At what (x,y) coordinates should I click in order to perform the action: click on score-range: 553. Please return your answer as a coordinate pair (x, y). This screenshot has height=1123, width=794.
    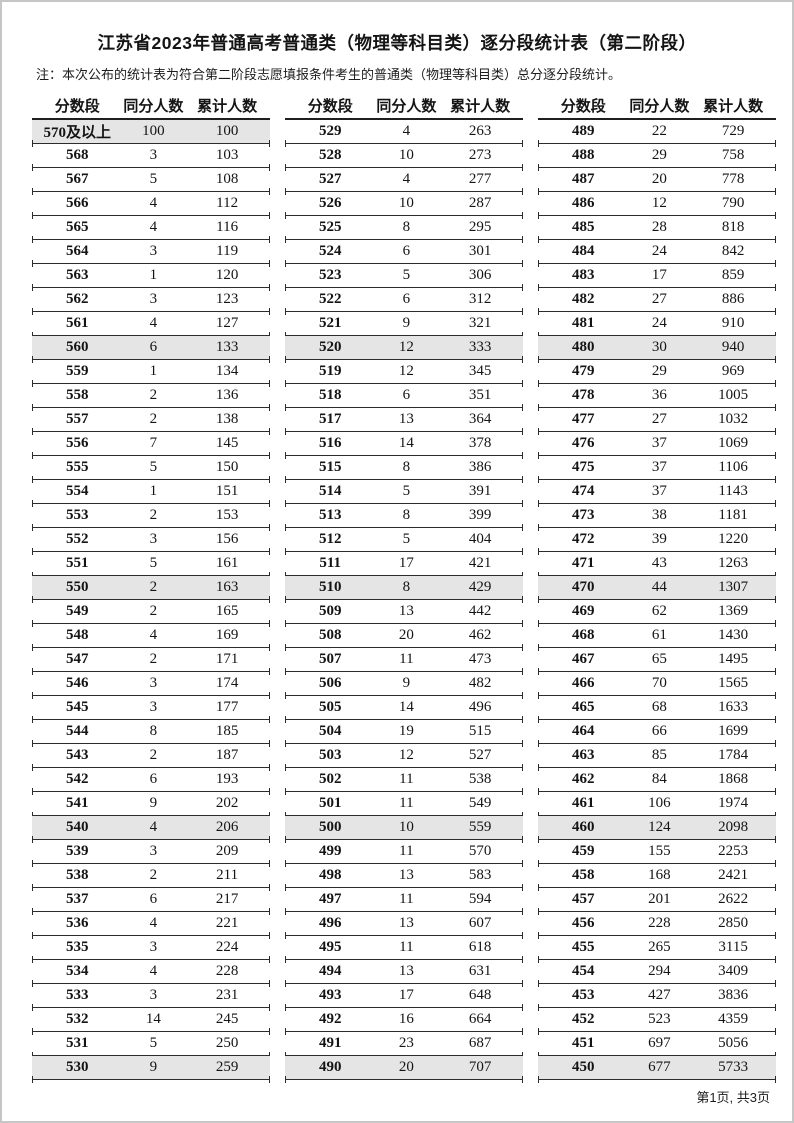
    Looking at the image, I should click on (77, 515).